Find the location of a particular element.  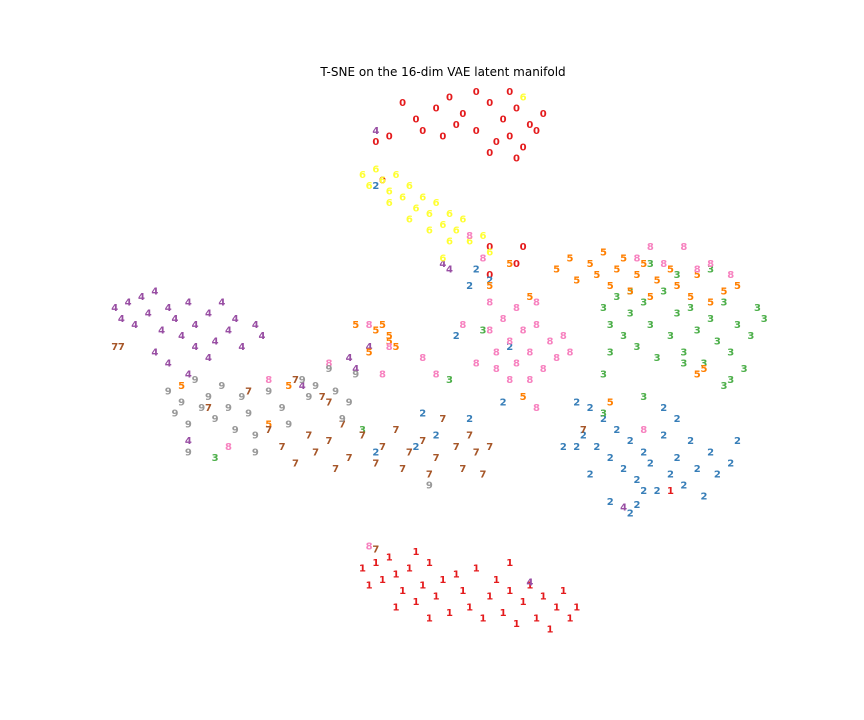

chart-title: T-SNE on the 16-dim VAE latent manifold is located at coordinates (442, 72).